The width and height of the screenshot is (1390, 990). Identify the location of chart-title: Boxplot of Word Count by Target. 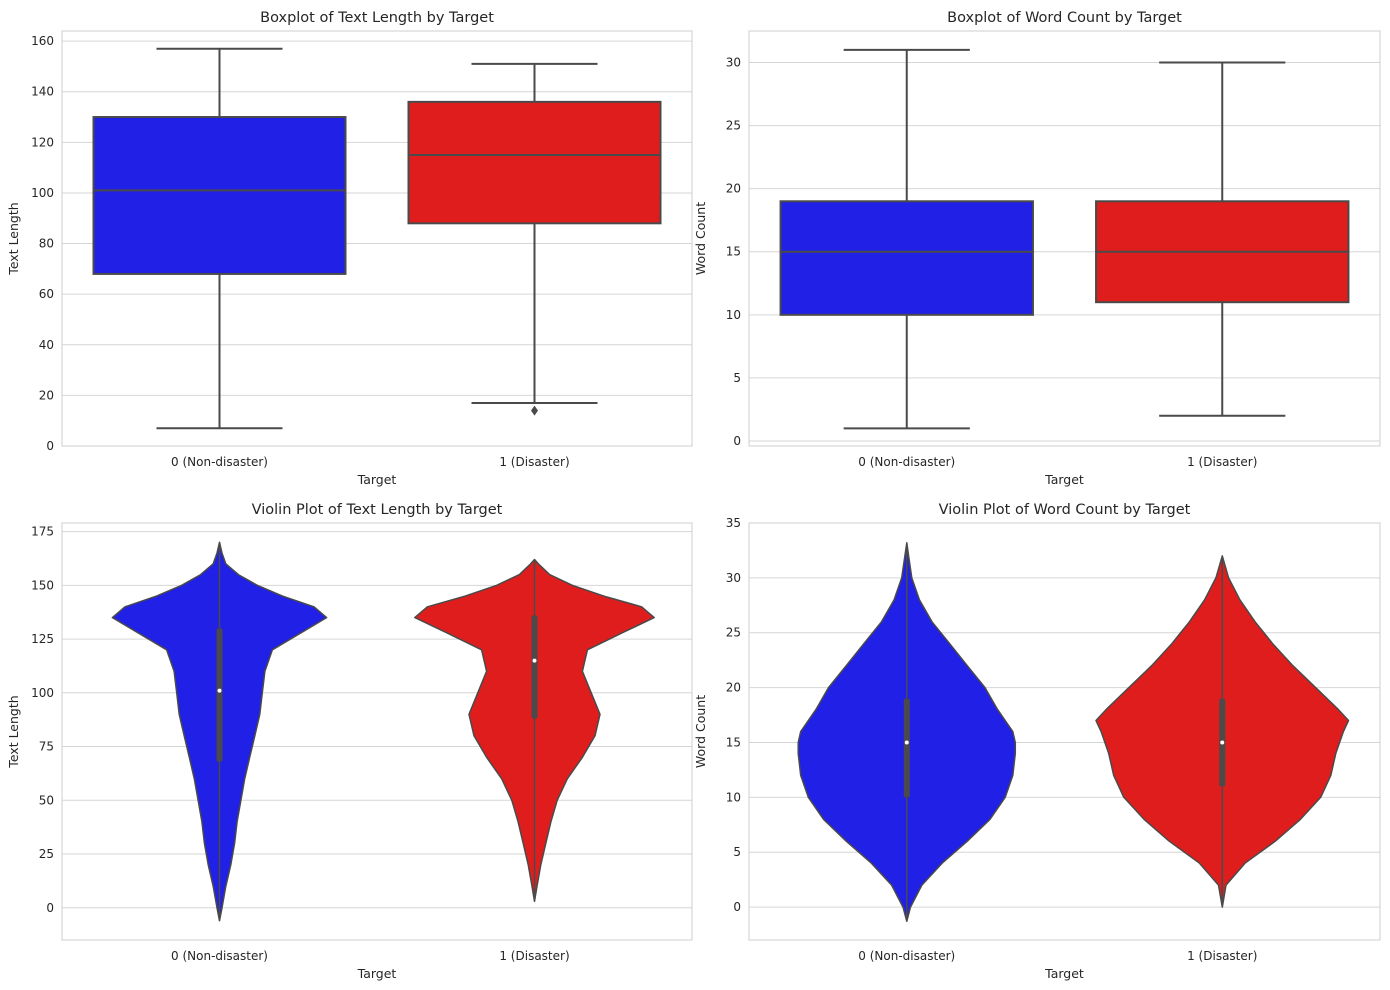
(1064, 18).